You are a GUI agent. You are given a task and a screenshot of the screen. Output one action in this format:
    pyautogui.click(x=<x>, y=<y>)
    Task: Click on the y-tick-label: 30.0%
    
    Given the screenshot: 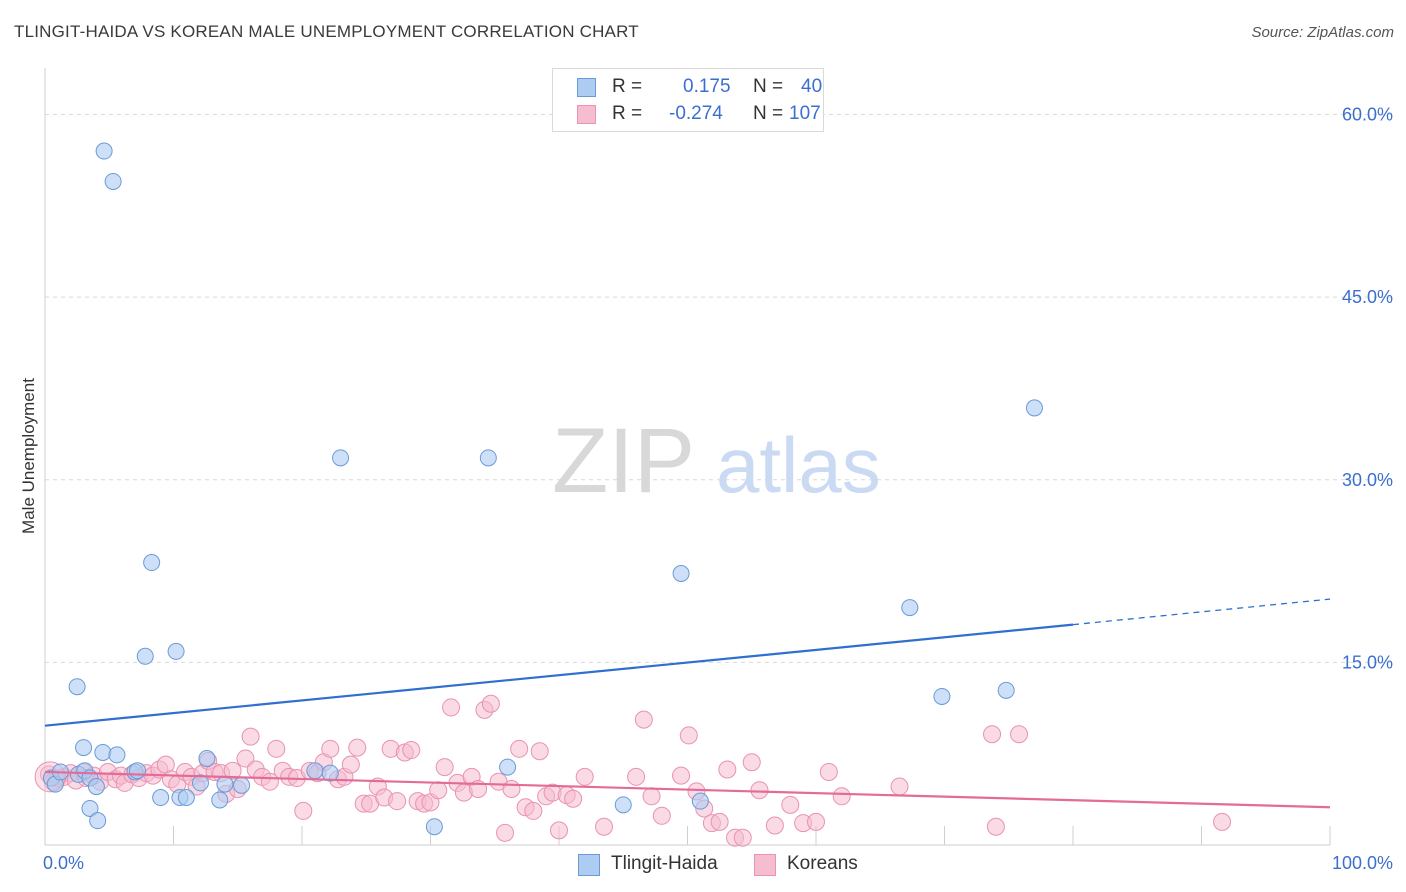 What is the action you would take?
    pyautogui.click(x=1367, y=480)
    